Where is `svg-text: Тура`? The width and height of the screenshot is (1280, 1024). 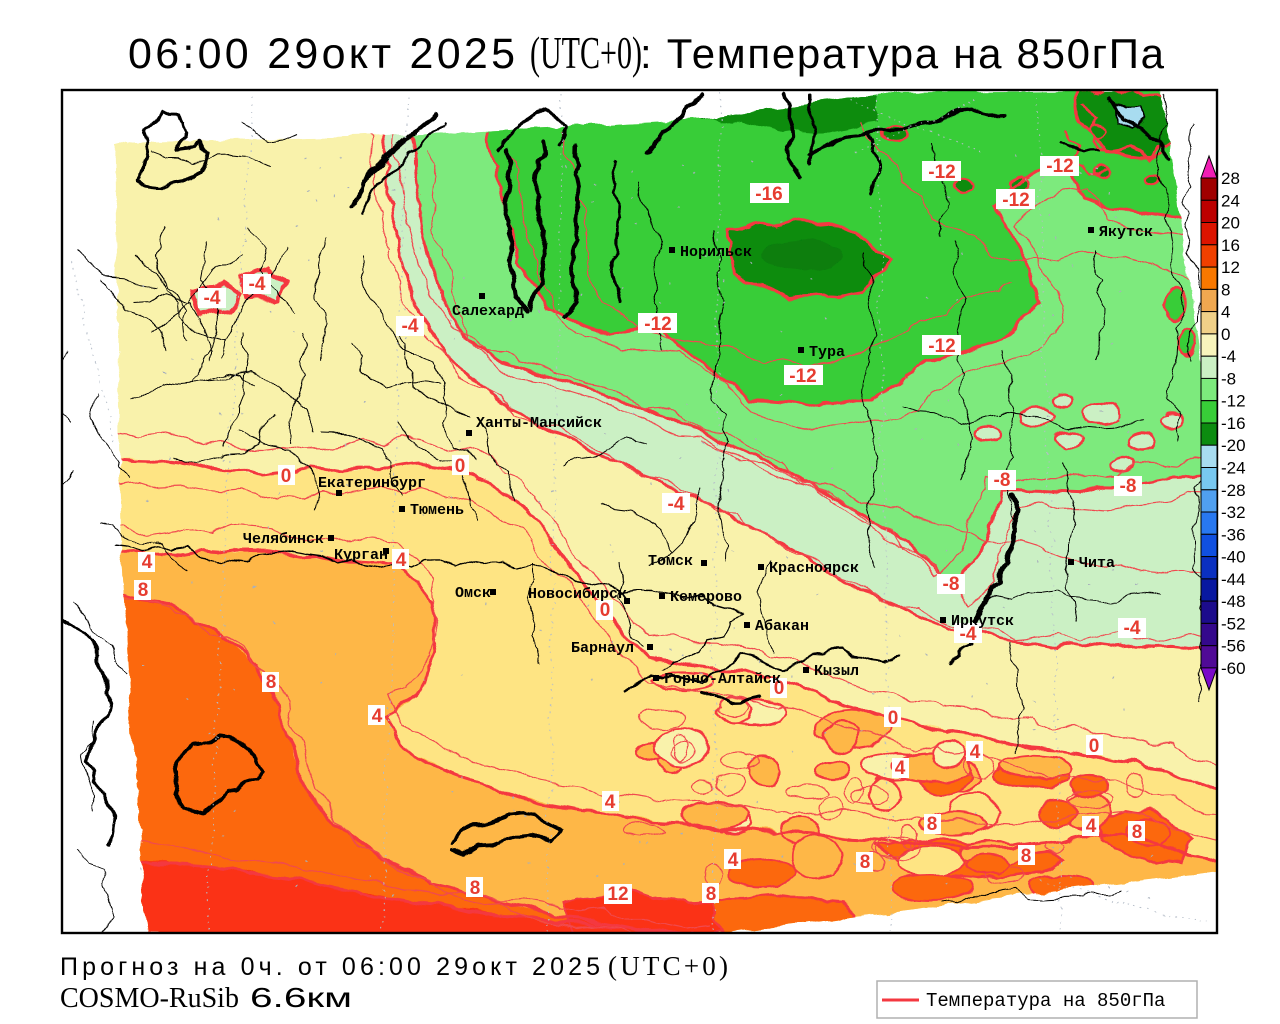
svg-text: Тура is located at coordinates (827, 352).